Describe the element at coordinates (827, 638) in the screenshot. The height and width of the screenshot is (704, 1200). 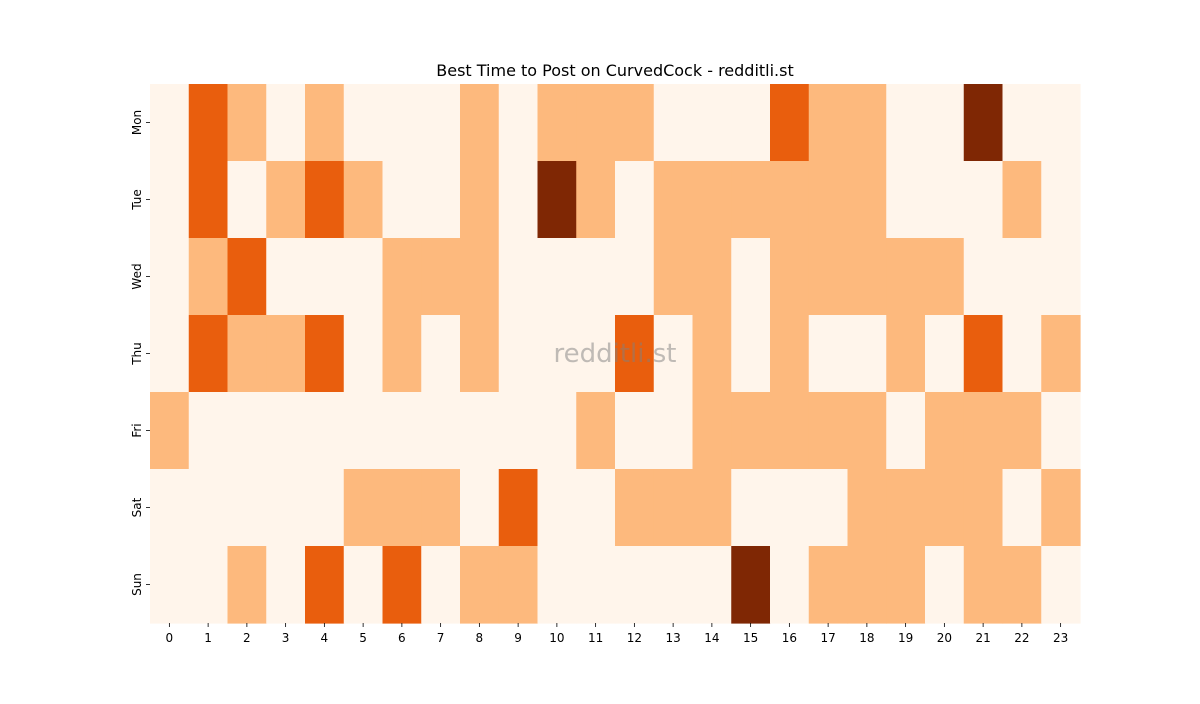
I see `x-tick-label: 17` at that location.